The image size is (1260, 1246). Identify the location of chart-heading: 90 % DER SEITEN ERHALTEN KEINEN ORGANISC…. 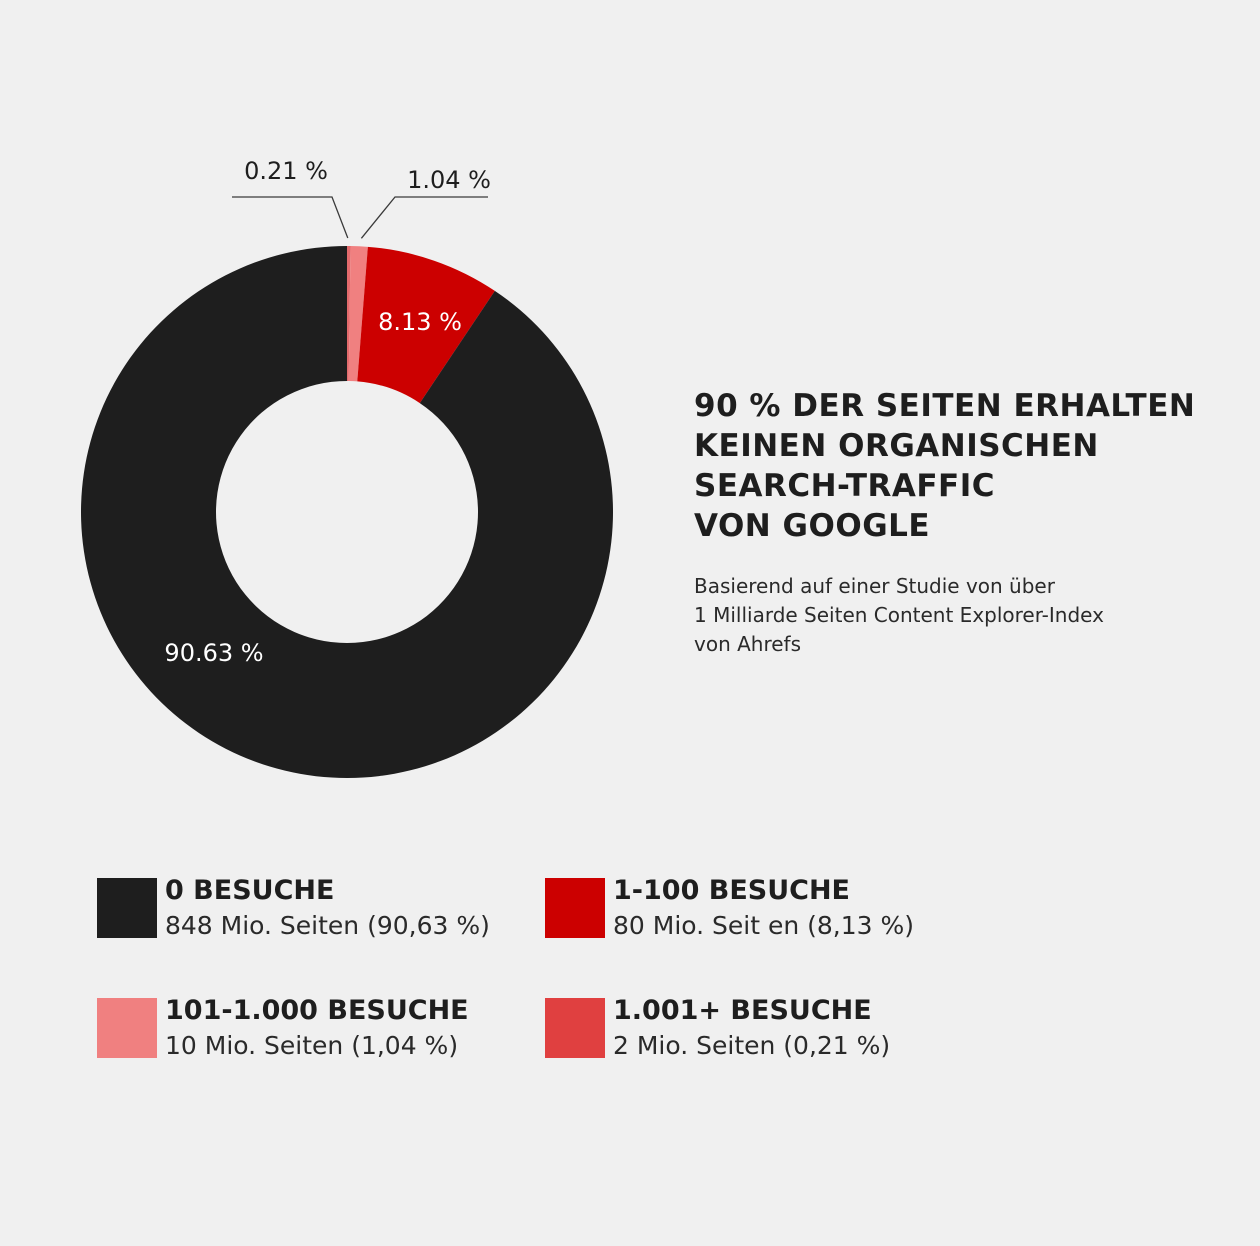
(964, 466).